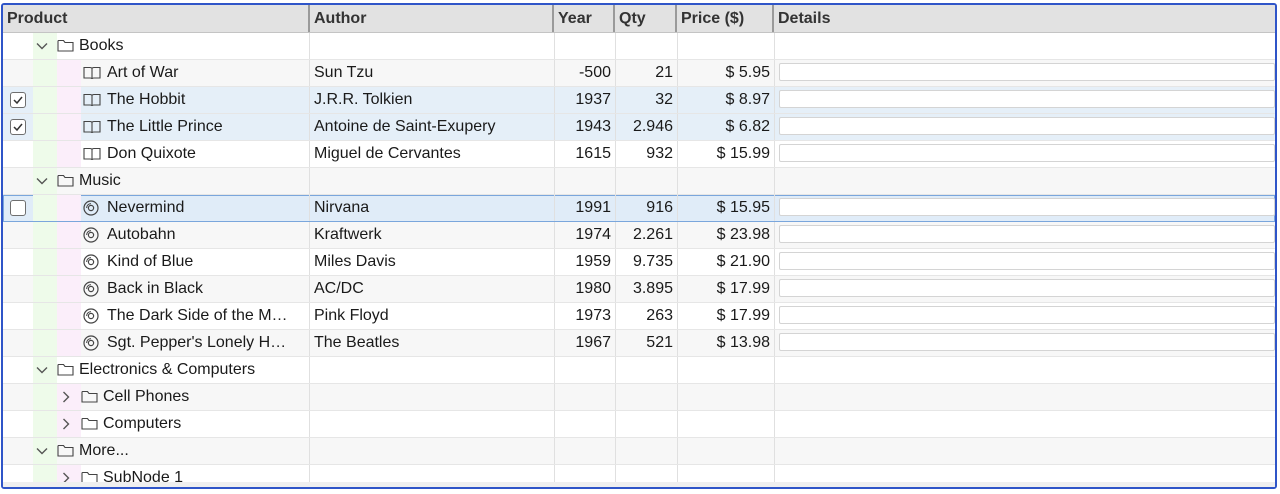  I want to click on tree-node: Don Quixote, so click(193, 154).